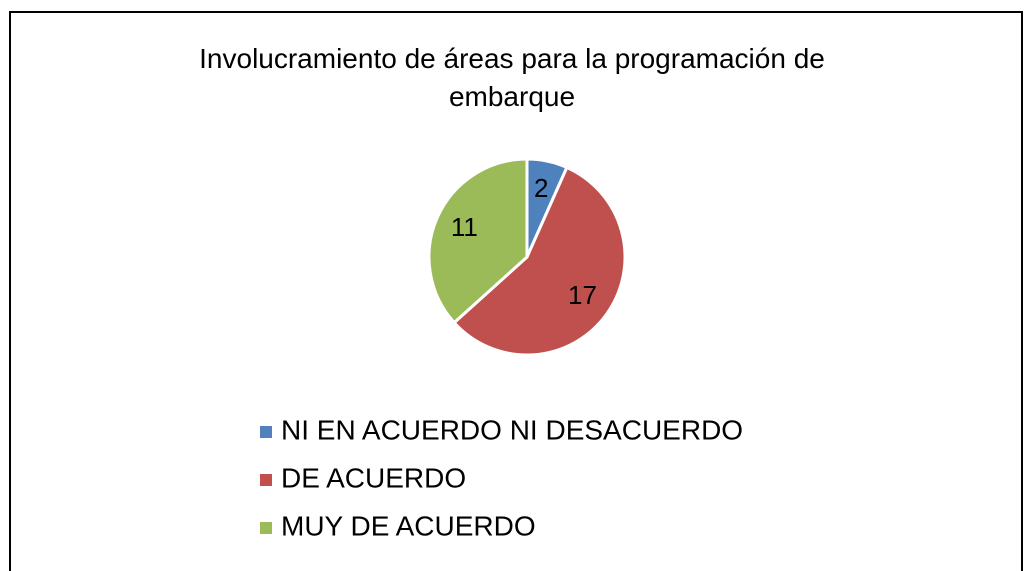  I want to click on data-label: 17, so click(582, 295).